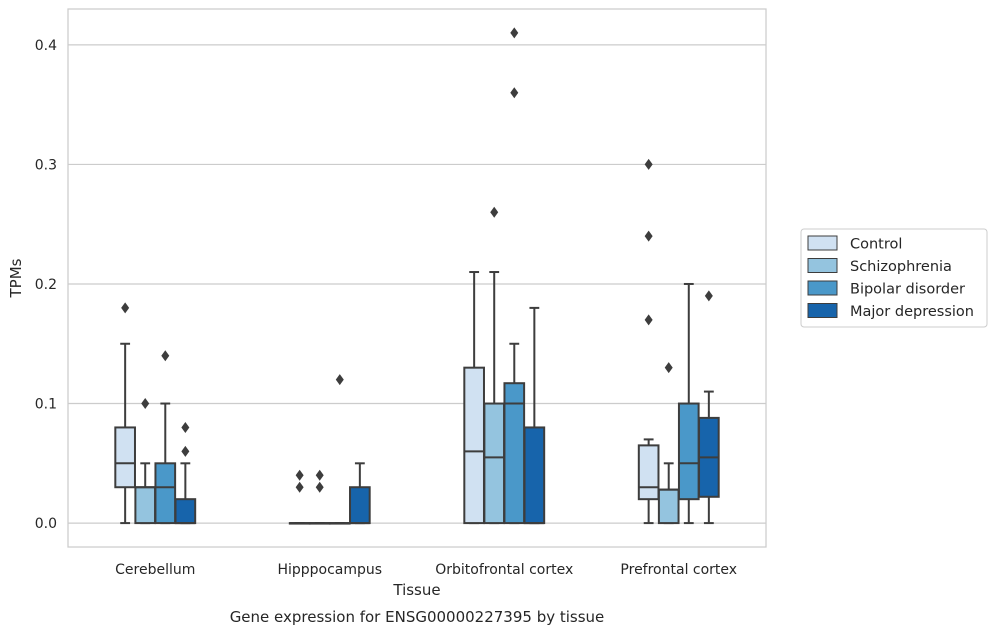 The height and width of the screenshot is (634, 997). Describe the element at coordinates (678, 570) in the screenshot. I see `x-tick-label-prefrontal-cortex: Prefrontal cortex` at that location.